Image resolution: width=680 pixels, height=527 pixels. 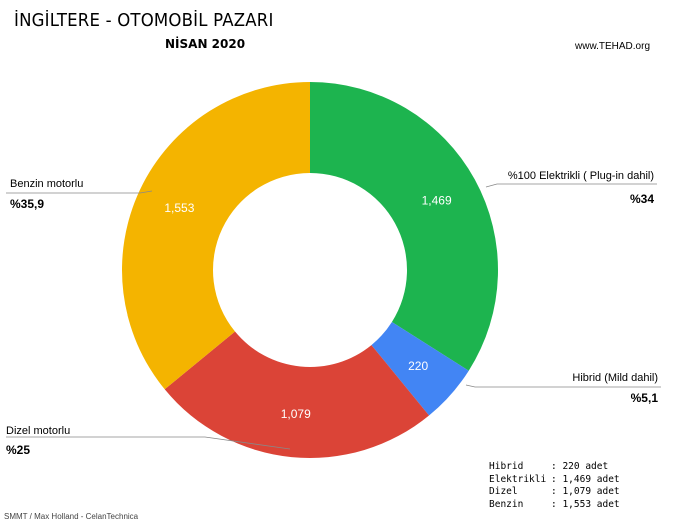 I want to click on hibrid-percent-label: %5,1, so click(x=644, y=398).